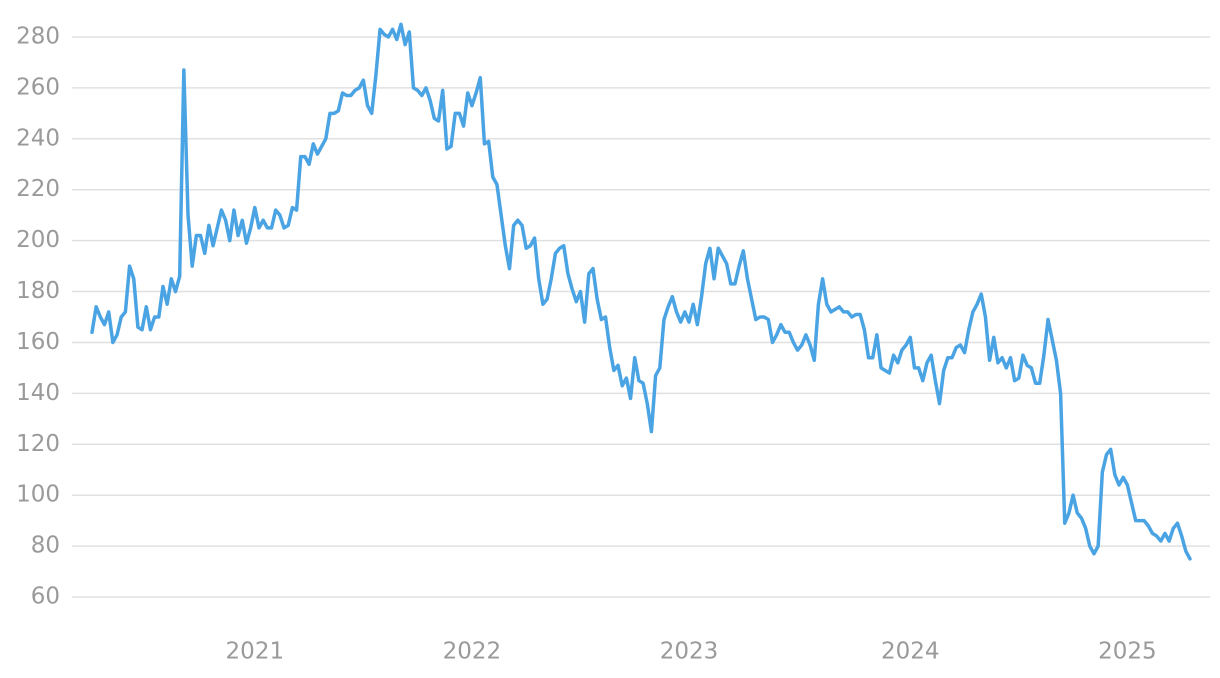 This screenshot has height=678, width=1220. What do you see at coordinates (38, 495) in the screenshot?
I see `y-tick-label: 100` at bounding box center [38, 495].